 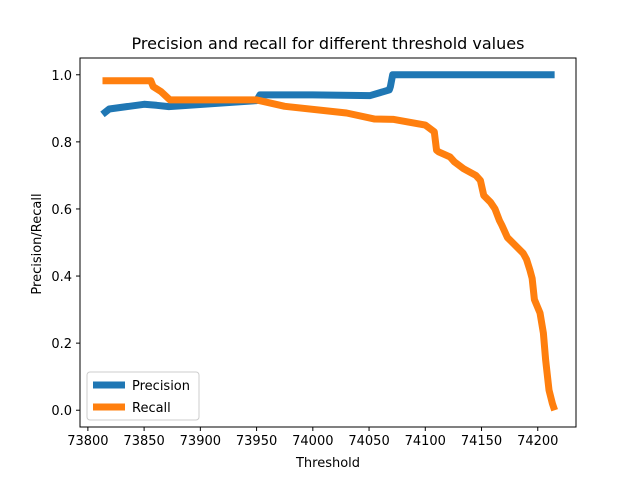 What do you see at coordinates (61, 210) in the screenshot?
I see `y-tick-label: 0.6` at bounding box center [61, 210].